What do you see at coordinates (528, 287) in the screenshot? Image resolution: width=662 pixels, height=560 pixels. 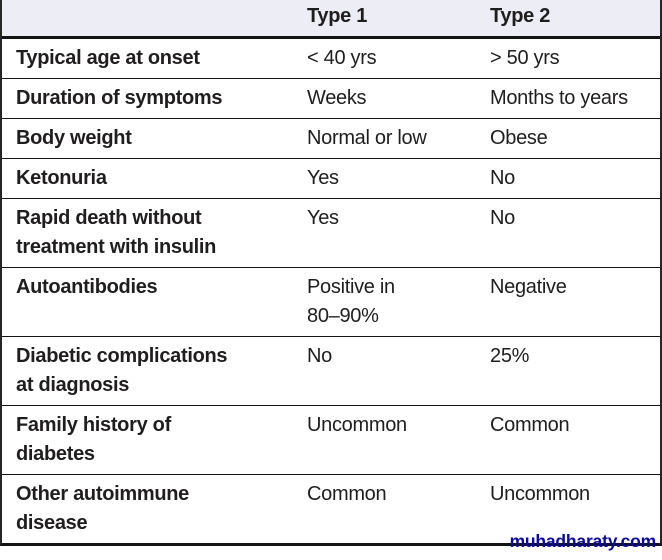 I see `type2-value: Negative` at bounding box center [528, 287].